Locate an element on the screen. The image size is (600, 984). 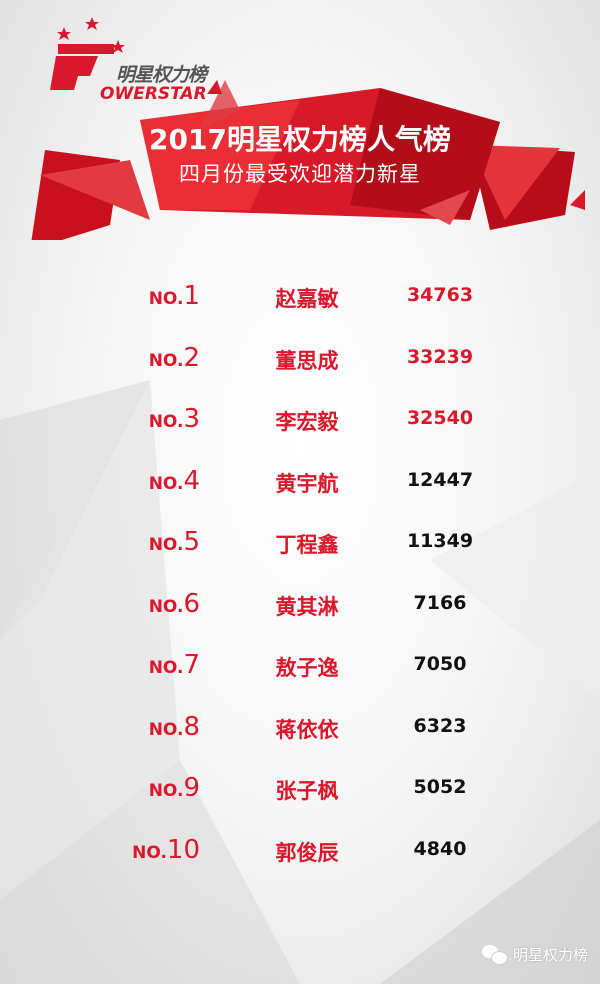
rank-label: NO.6 is located at coordinates (155, 604).